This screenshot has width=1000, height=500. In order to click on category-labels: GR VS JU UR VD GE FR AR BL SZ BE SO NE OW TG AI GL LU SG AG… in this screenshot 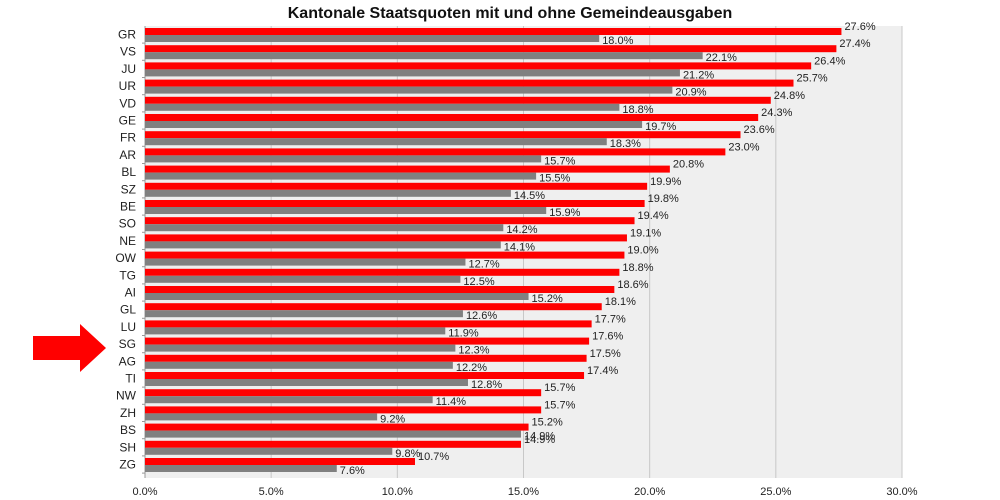, I will do `click(125, 250)`.